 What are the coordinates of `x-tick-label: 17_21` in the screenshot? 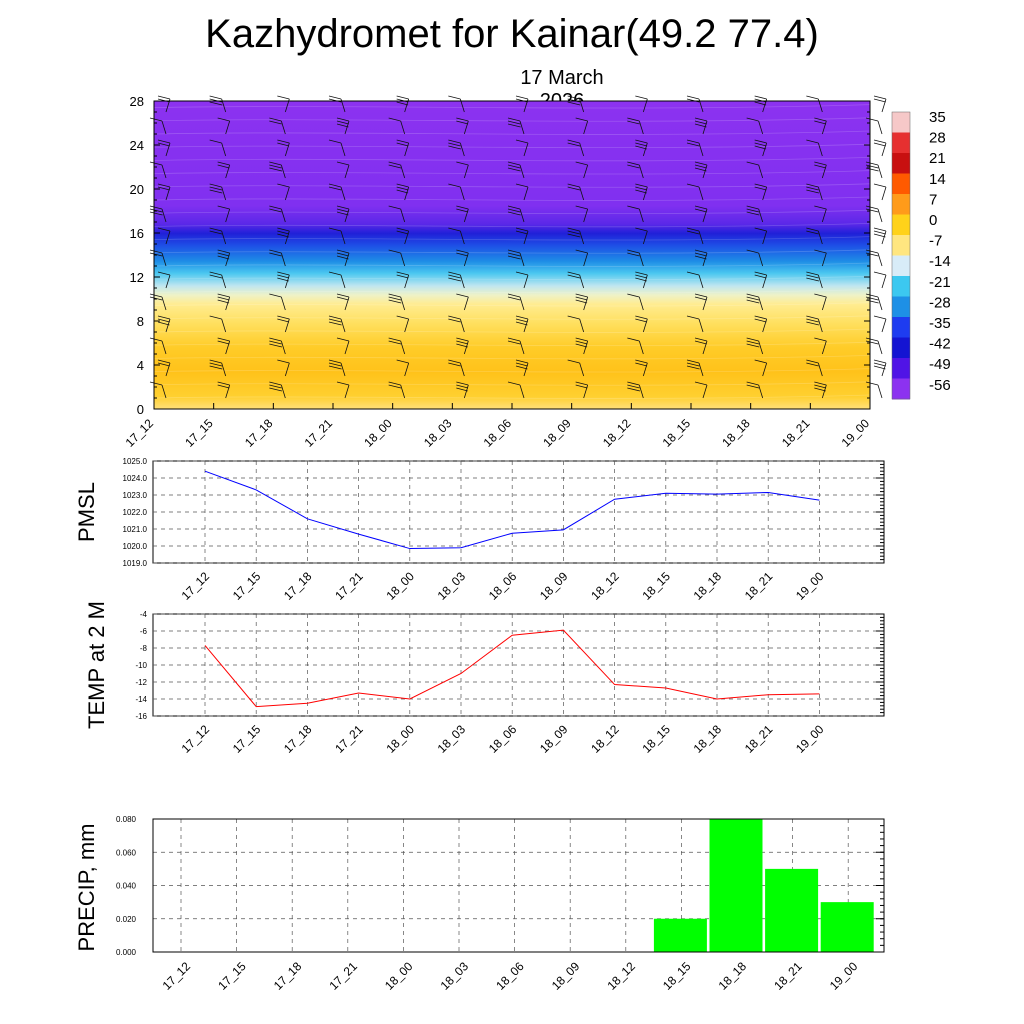 It's located at (349, 739).